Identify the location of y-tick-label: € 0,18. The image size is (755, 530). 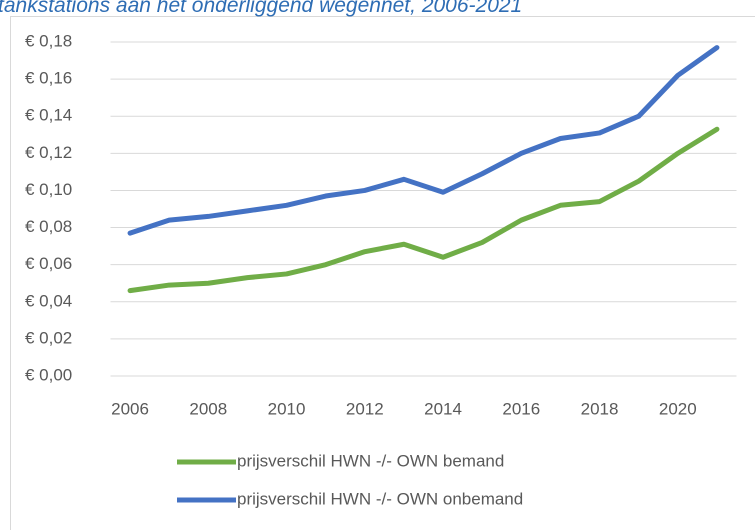
(48, 40).